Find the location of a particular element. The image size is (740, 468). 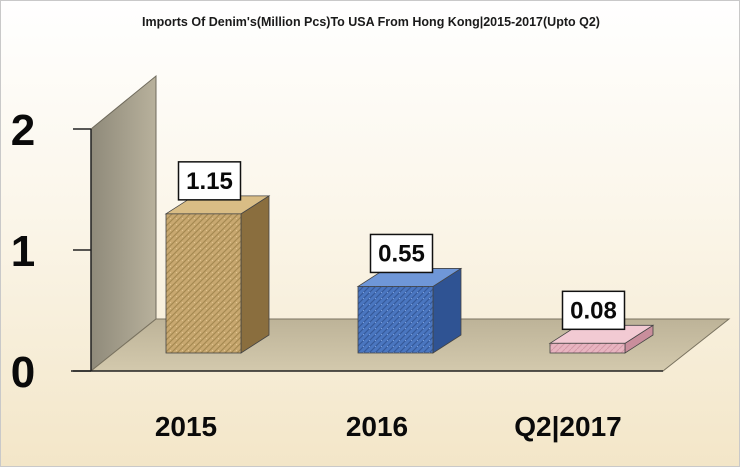

x-tick-label: 2015 is located at coordinates (186, 426).